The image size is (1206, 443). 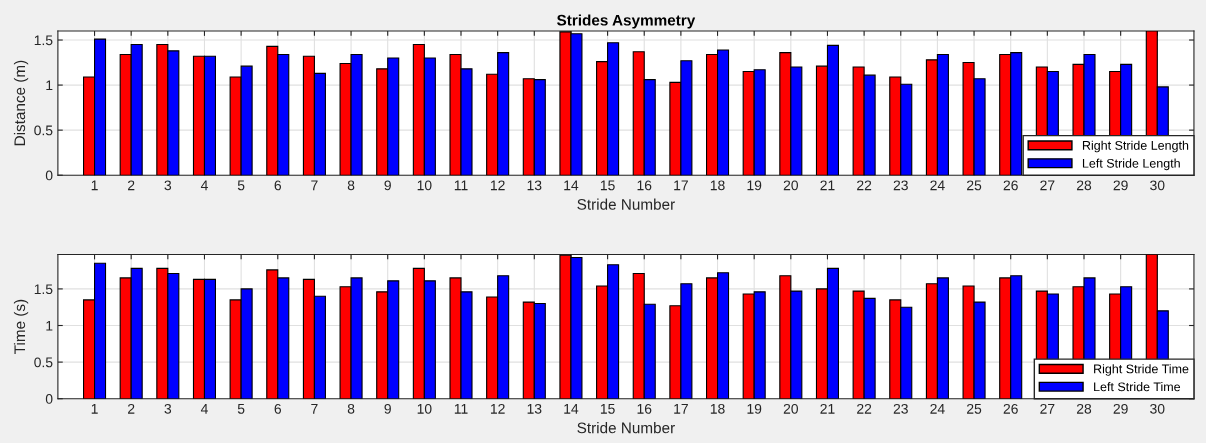 I want to click on y-axis-title: Distance (m), so click(x=21, y=103).